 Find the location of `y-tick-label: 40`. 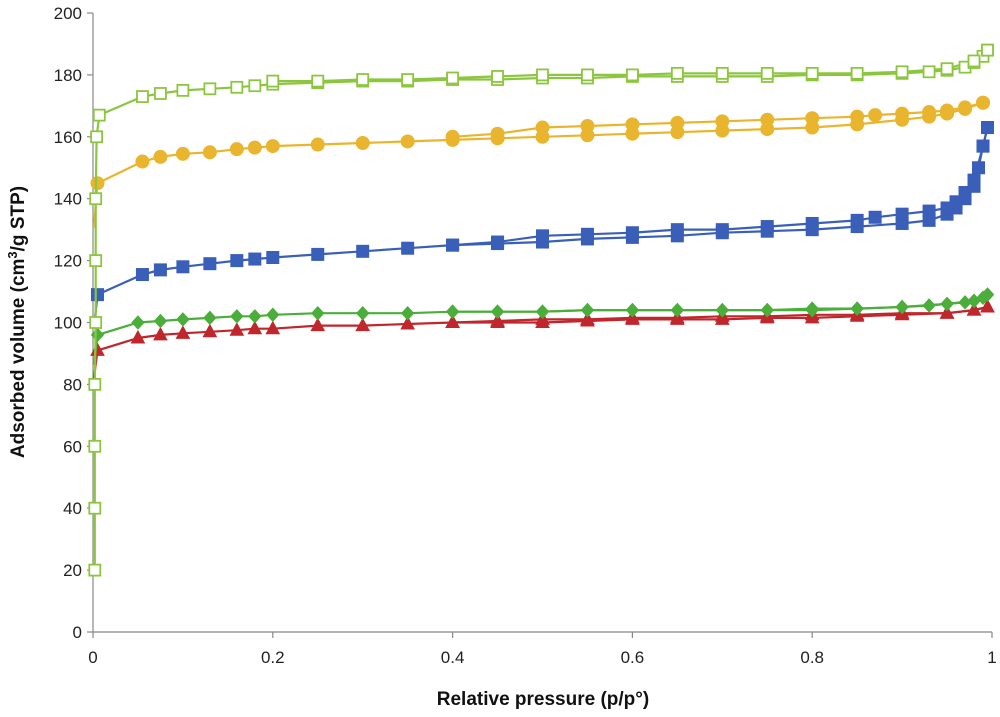

y-tick-label: 40 is located at coordinates (72, 508).